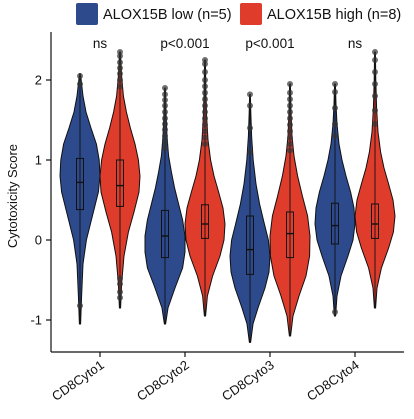 The image size is (414, 419). Describe the element at coordinates (78, 380) in the screenshot. I see `x-tick-label: CD8Cyto1` at that location.